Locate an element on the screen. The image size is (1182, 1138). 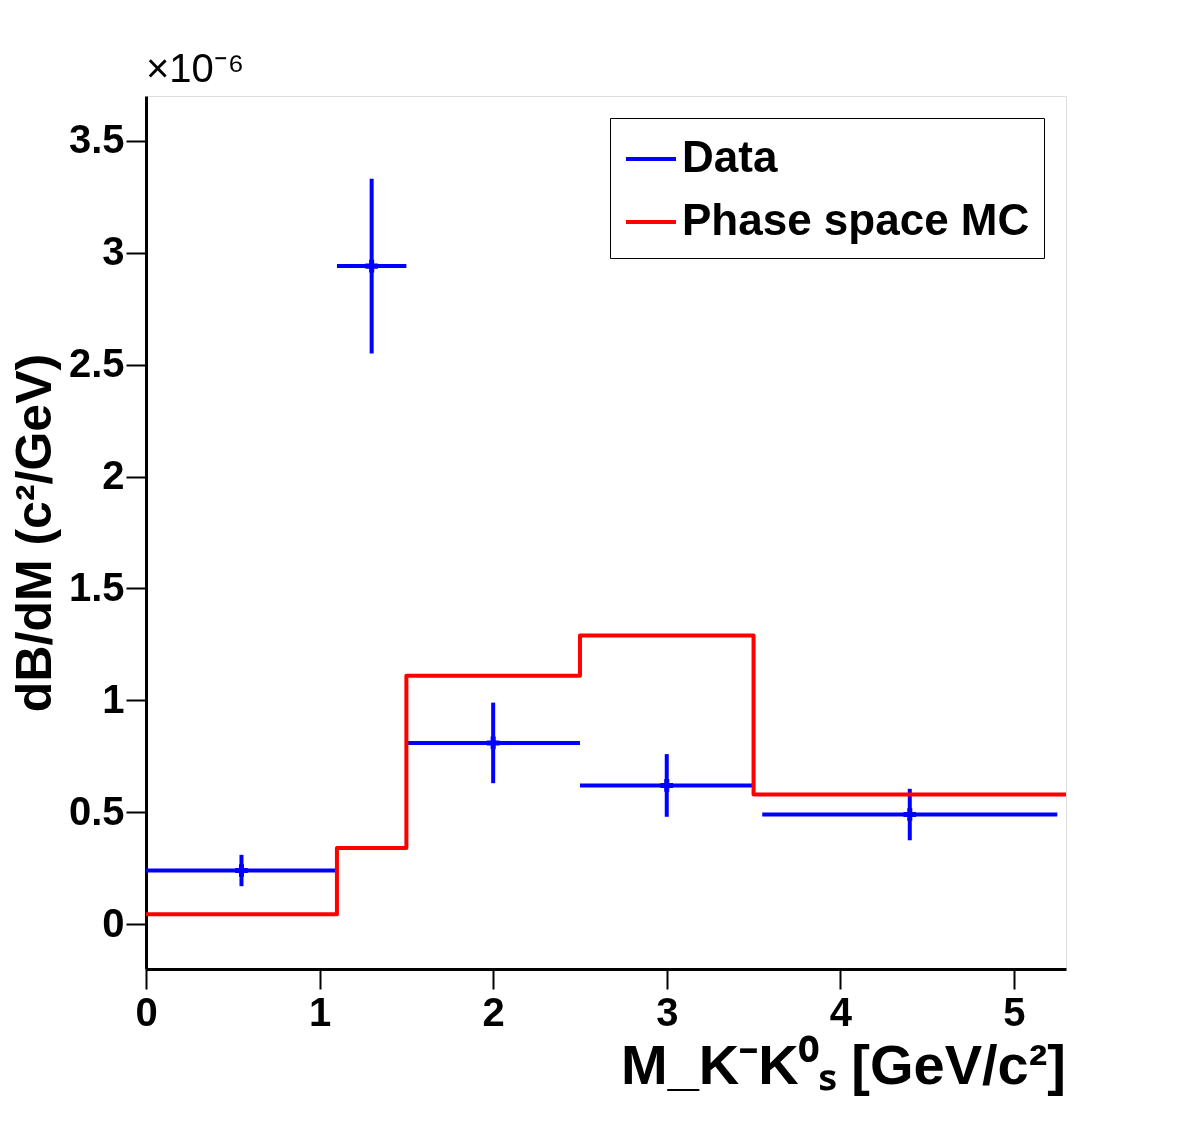
y-axis-title: dB/dM (c²/GeV) is located at coordinates (33, 533).